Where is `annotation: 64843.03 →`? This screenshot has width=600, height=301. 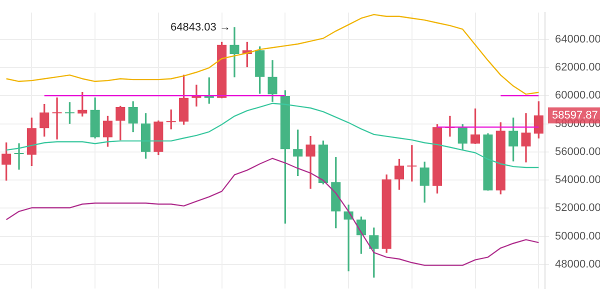 annotation: 64843.03 → is located at coordinates (200, 28).